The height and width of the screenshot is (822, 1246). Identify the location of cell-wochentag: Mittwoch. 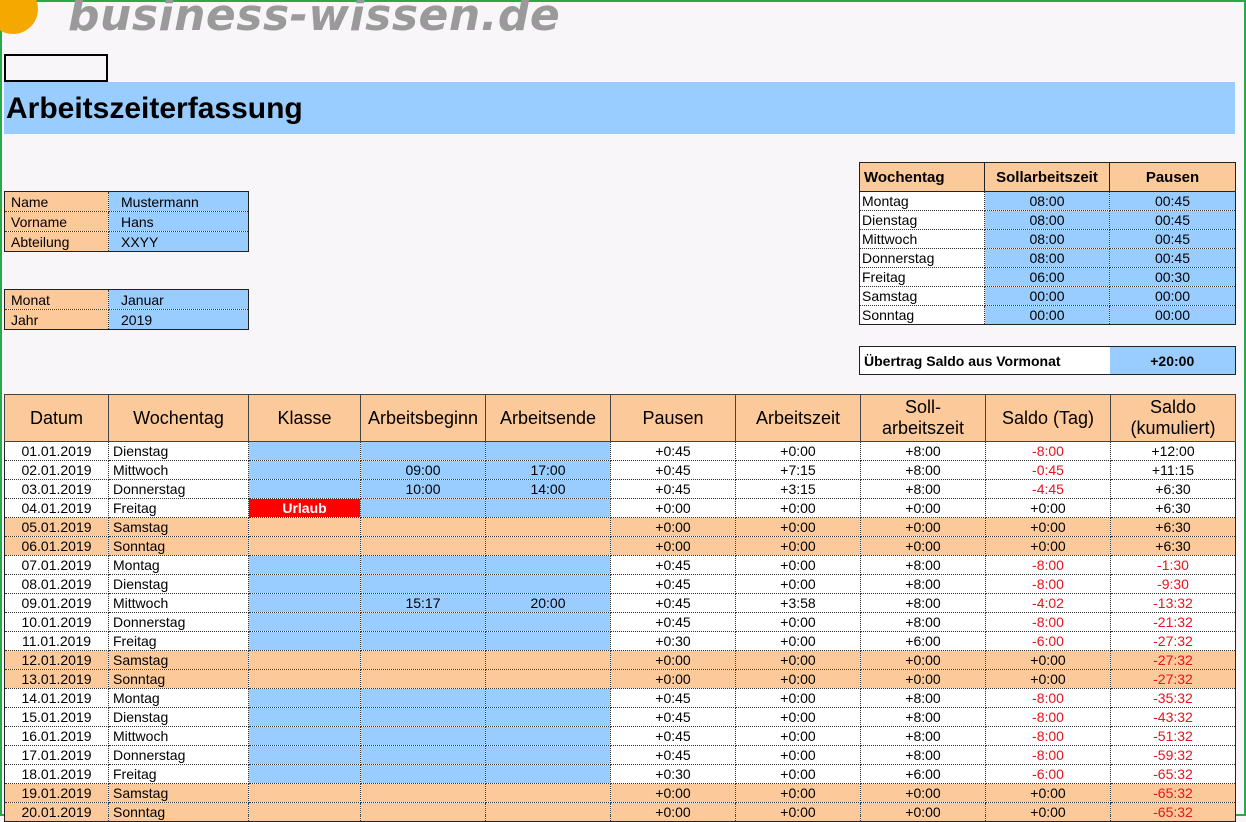
(178, 603).